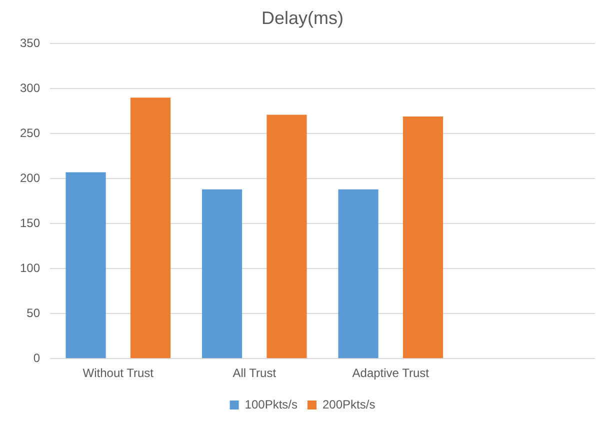 This screenshot has height=429, width=605. What do you see at coordinates (36, 357) in the screenshot?
I see `y-tick-label: 0` at bounding box center [36, 357].